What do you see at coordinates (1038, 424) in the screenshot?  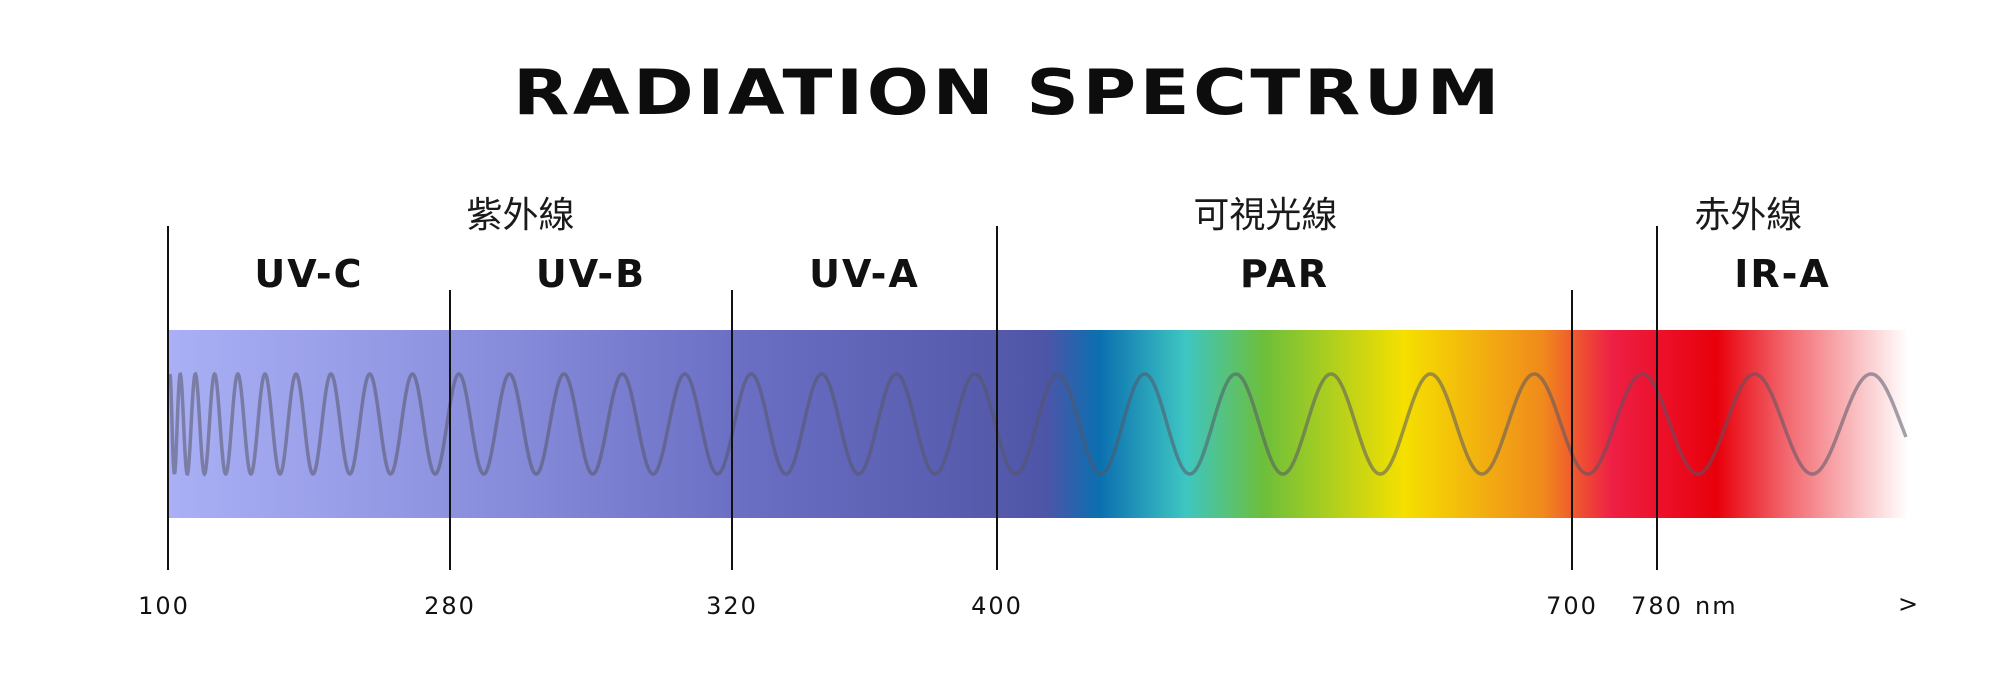 I see `wave-line` at bounding box center [1038, 424].